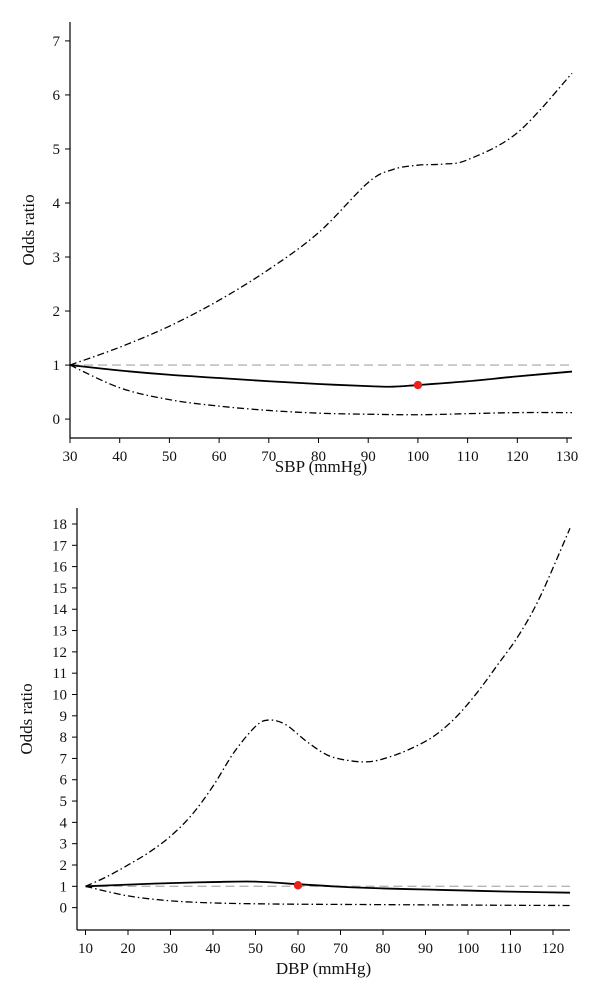 This screenshot has height=1004, width=600. I want to click on y-tick-label: 12, so click(59, 653).